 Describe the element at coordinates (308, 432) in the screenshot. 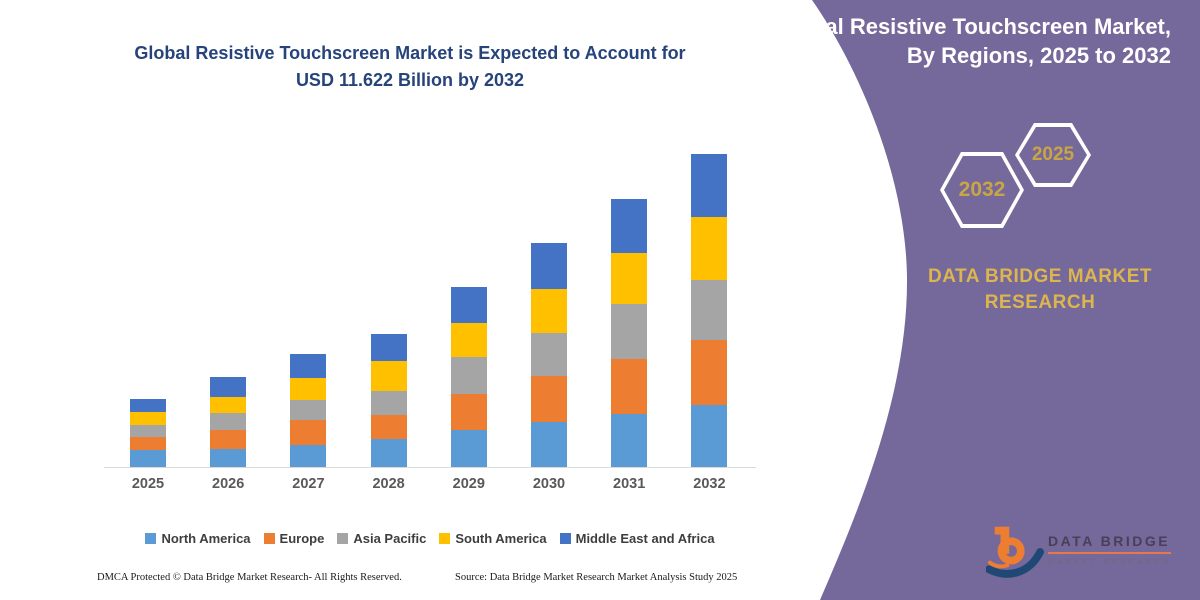

I see `bar-segment-europe-2027` at that location.